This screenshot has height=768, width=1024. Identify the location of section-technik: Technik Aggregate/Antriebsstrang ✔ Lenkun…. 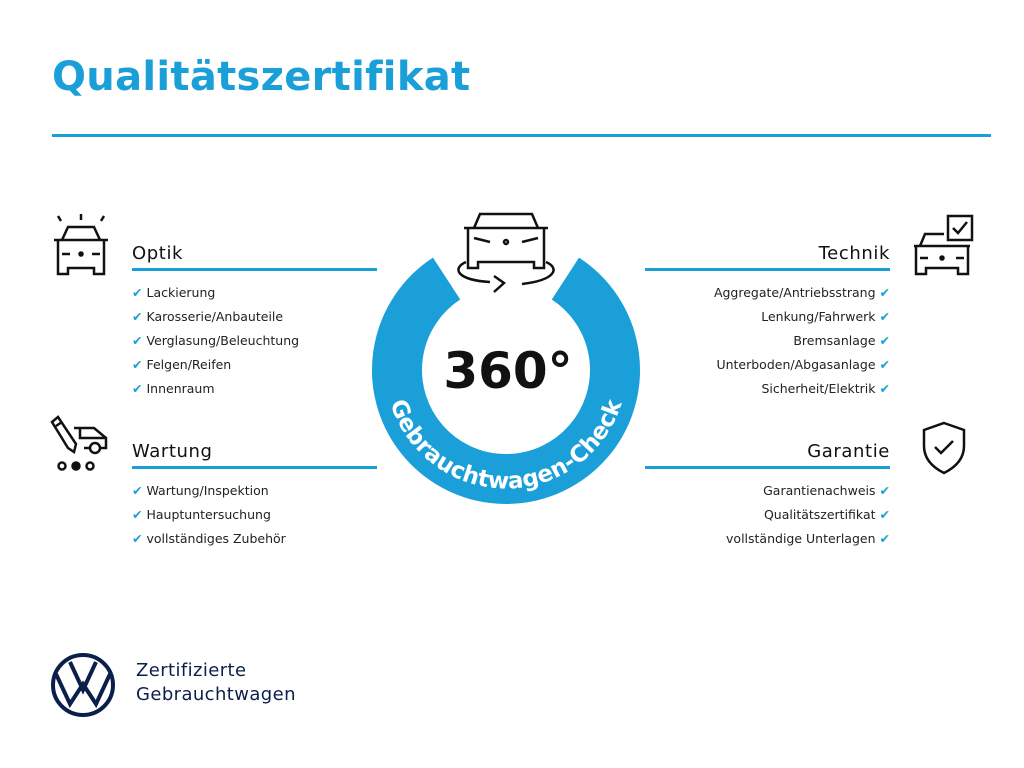
(767, 320).